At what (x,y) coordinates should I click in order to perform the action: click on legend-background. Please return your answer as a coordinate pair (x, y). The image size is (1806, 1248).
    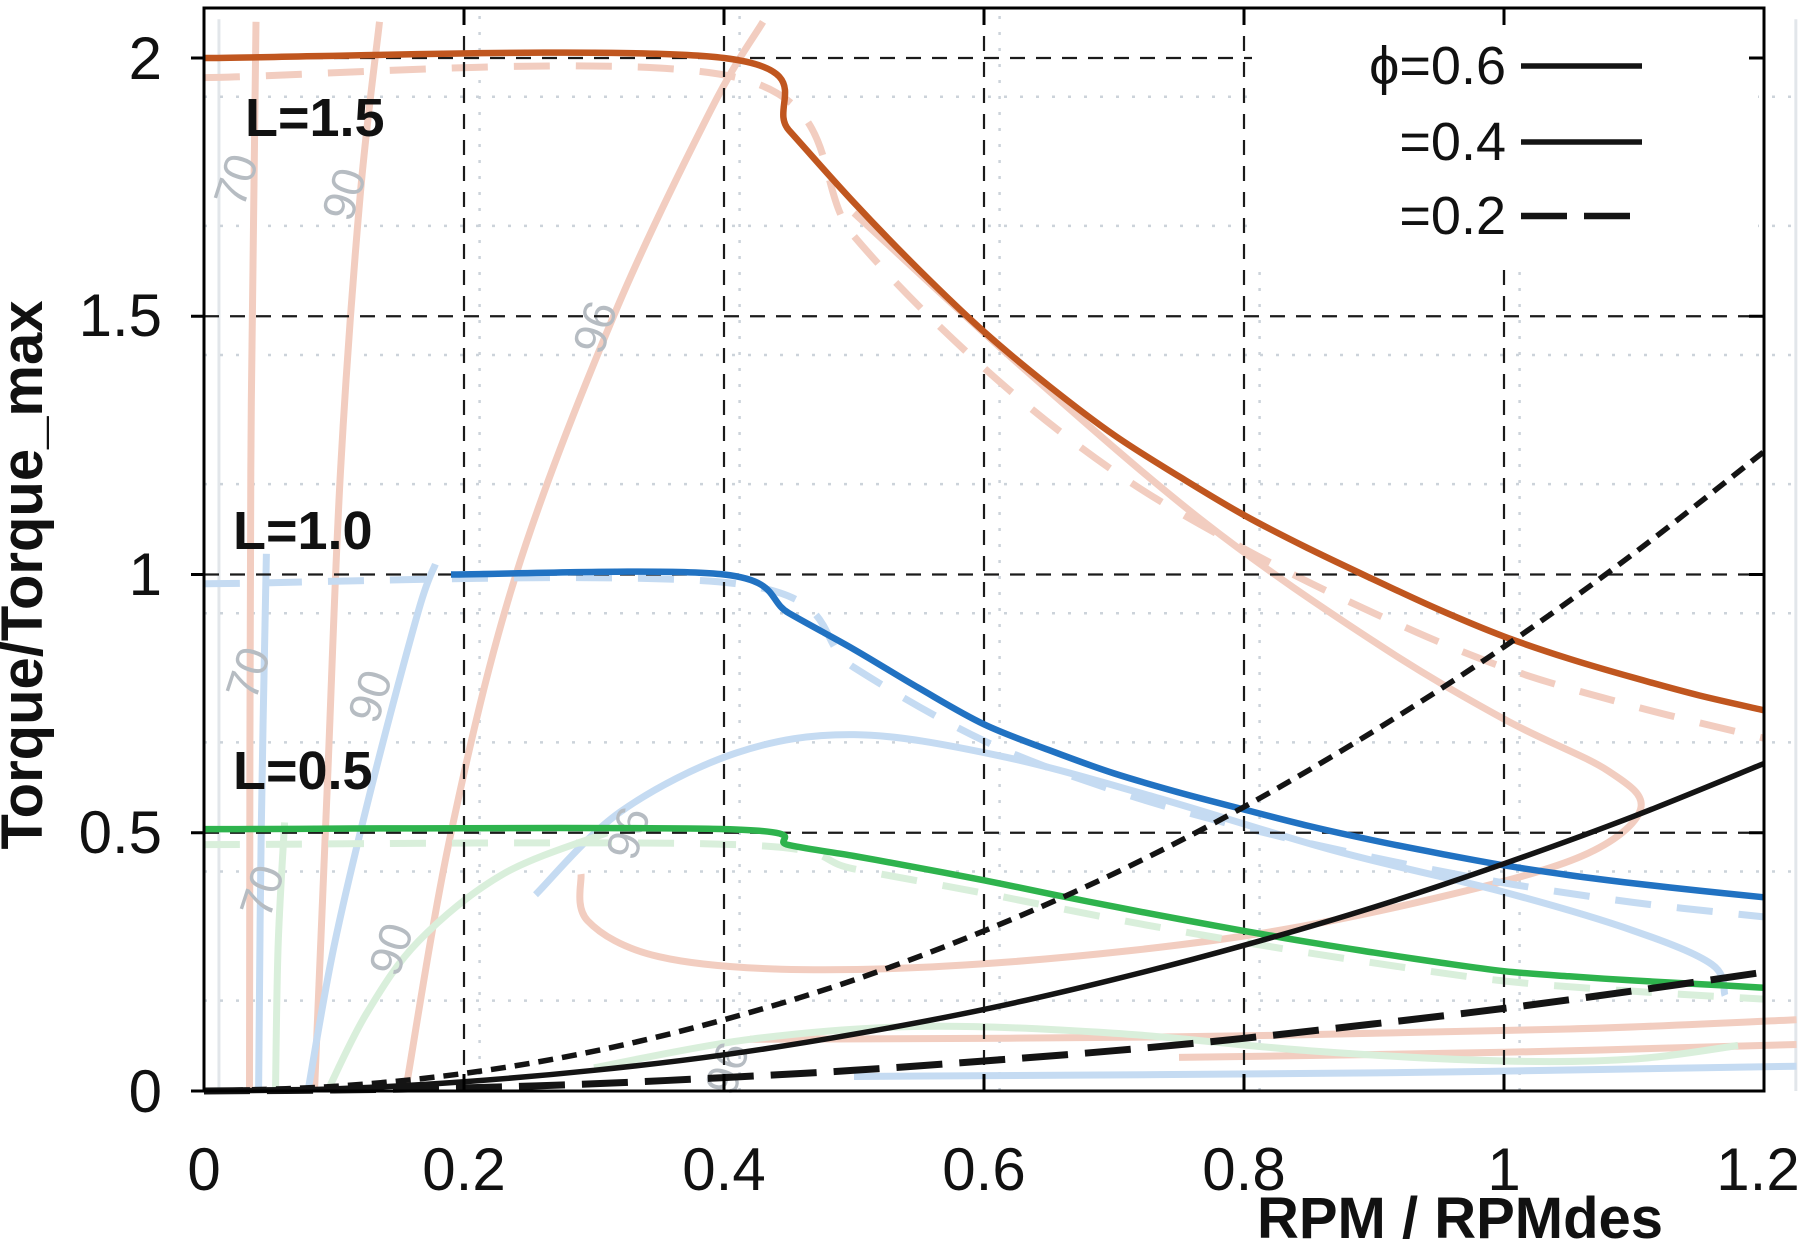
    Looking at the image, I should click on (1505, 139).